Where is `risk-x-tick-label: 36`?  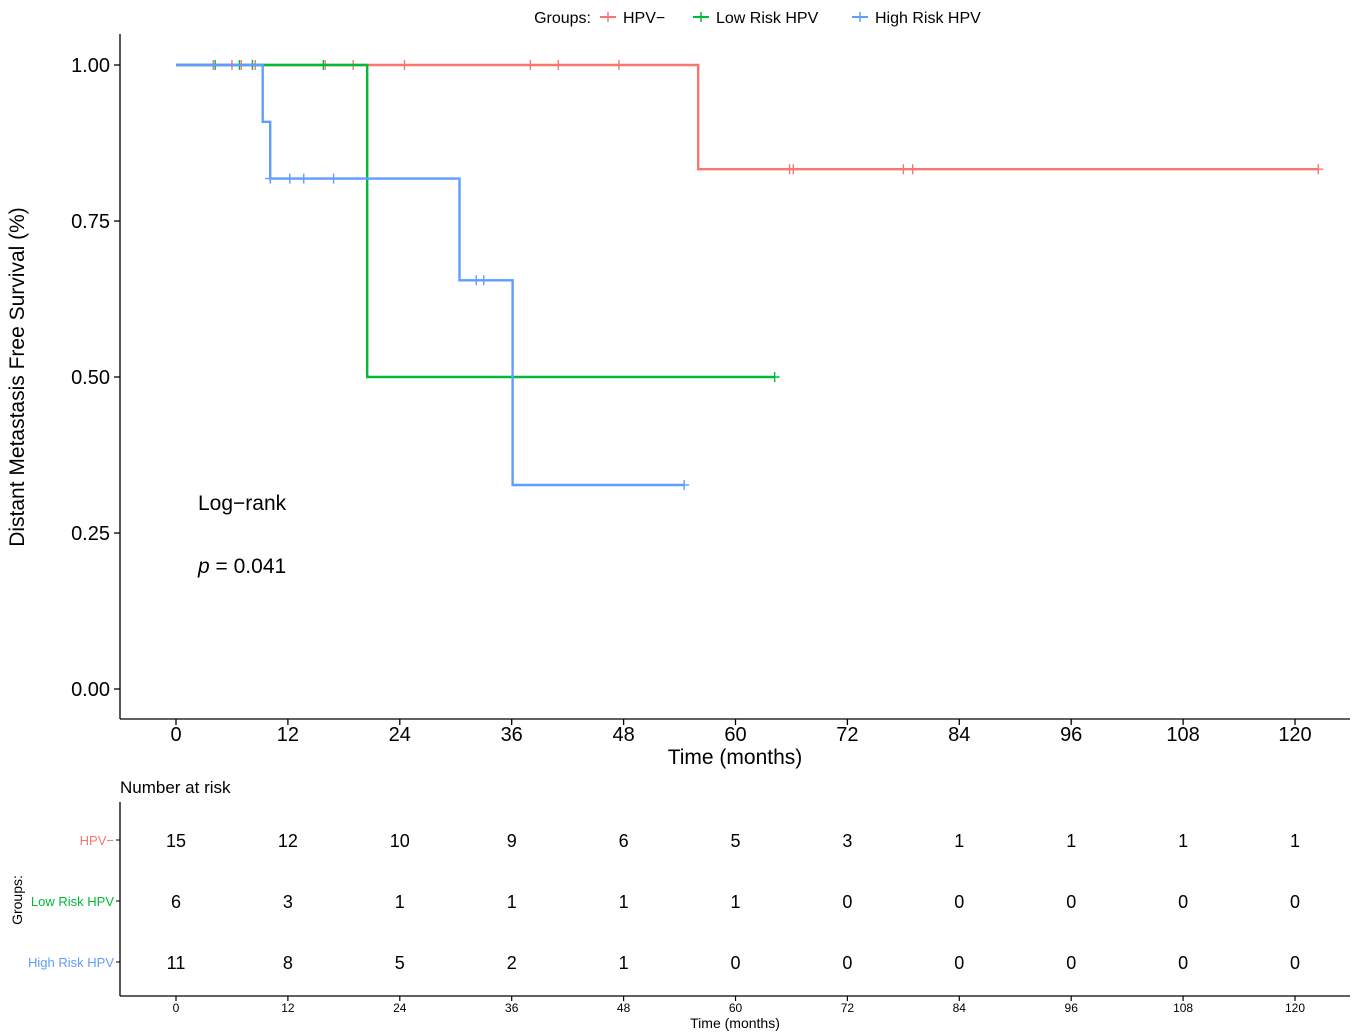 risk-x-tick-label: 36 is located at coordinates (512, 1008).